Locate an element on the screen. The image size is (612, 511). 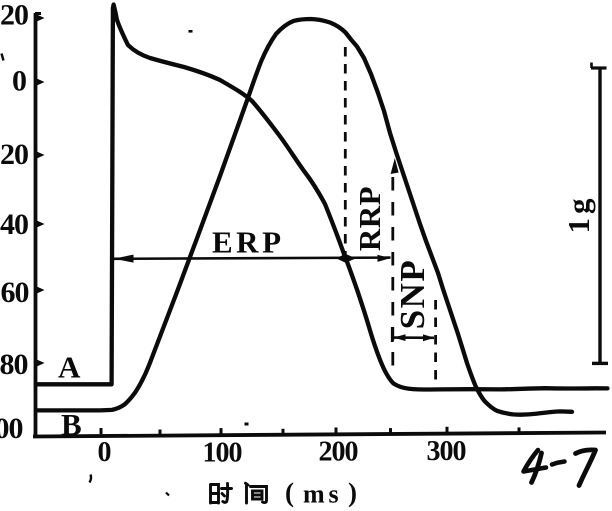
svg-text: 200 is located at coordinates (338, 452).